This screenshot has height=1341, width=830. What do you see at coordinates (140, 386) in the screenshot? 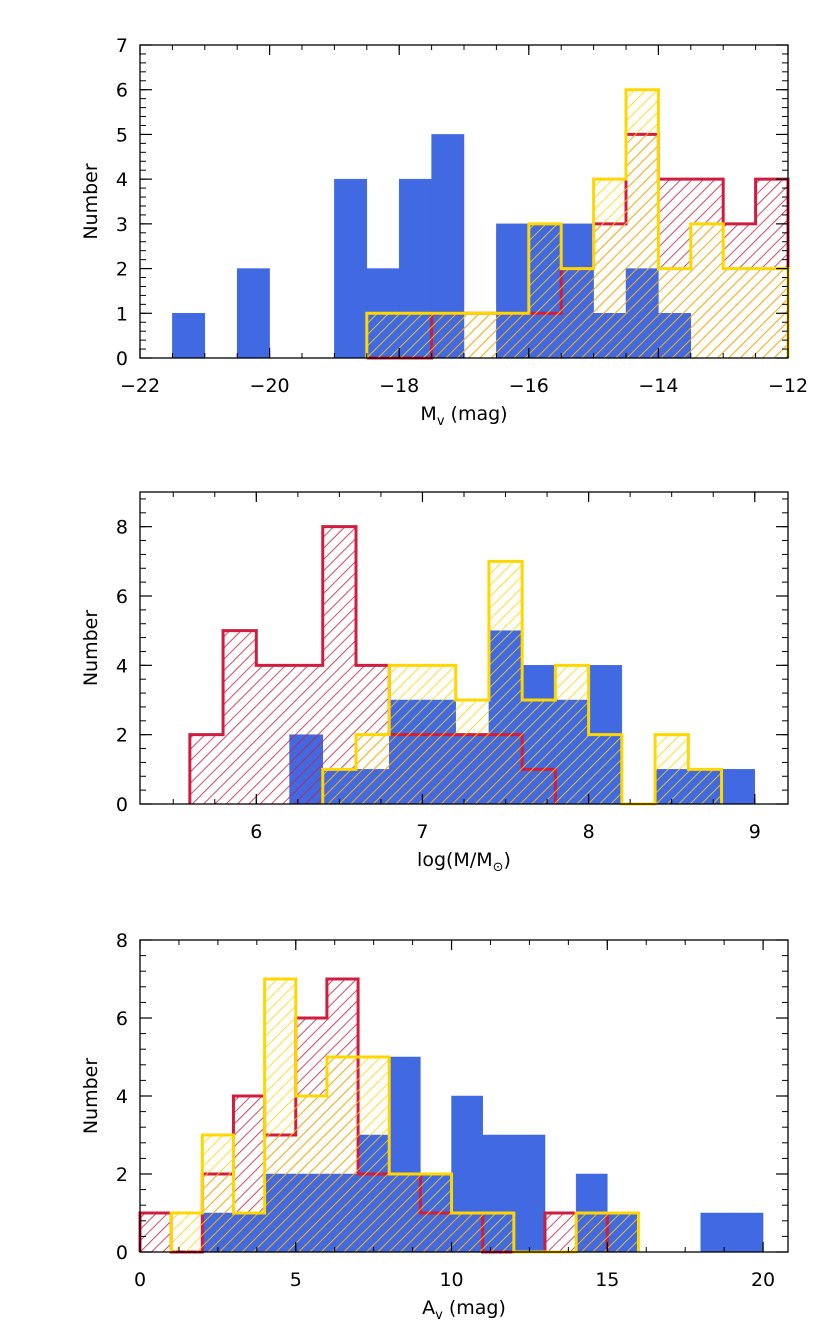
I see `x-tick-label: −22` at bounding box center [140, 386].